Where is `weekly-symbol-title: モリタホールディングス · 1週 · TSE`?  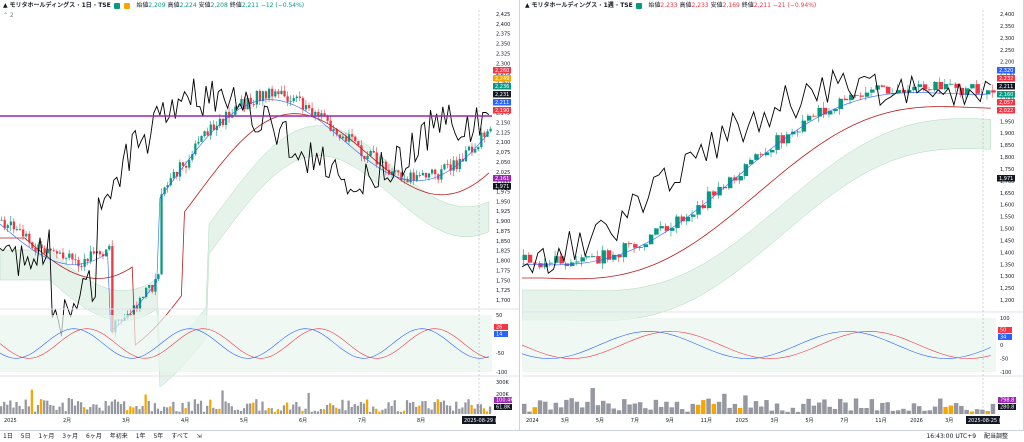
weekly-symbol-title: モリタホールディングス · 1週 · TSE is located at coordinates (582, 5).